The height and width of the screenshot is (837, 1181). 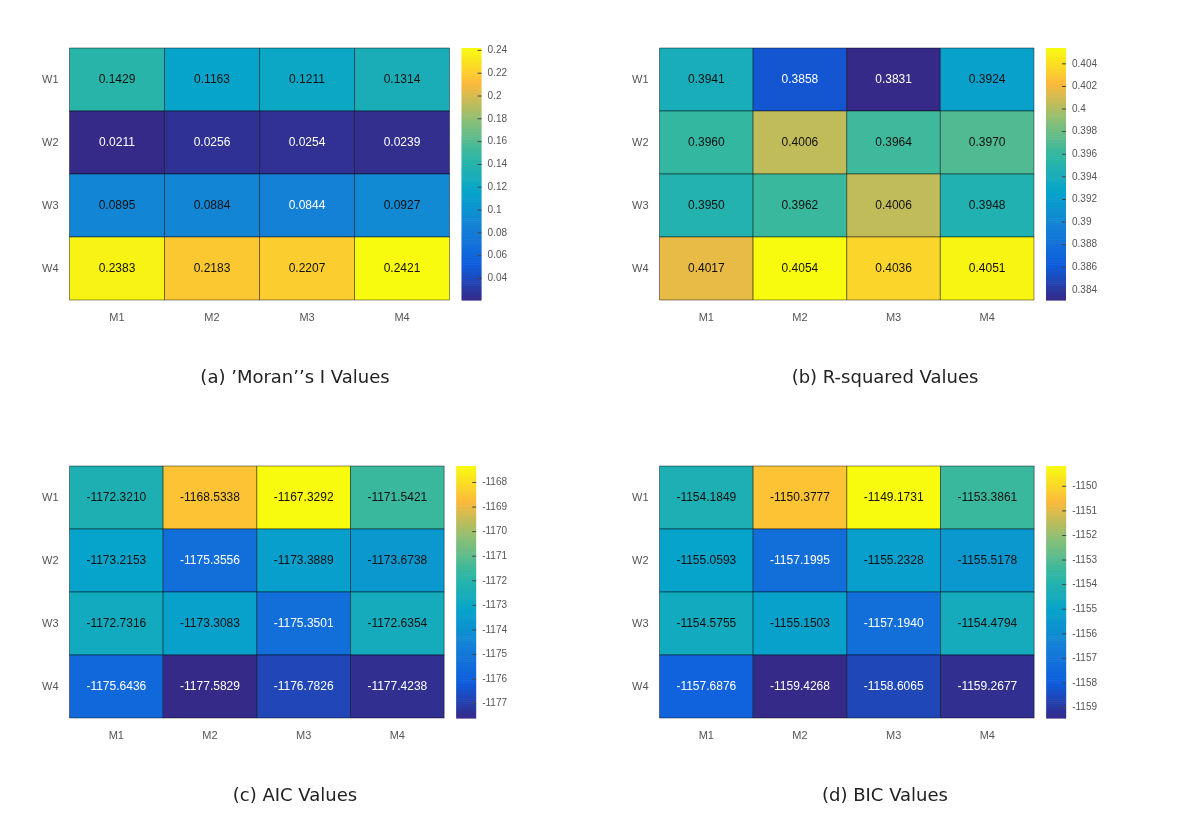 I want to click on data-label: -1173.6738, so click(x=397, y=559).